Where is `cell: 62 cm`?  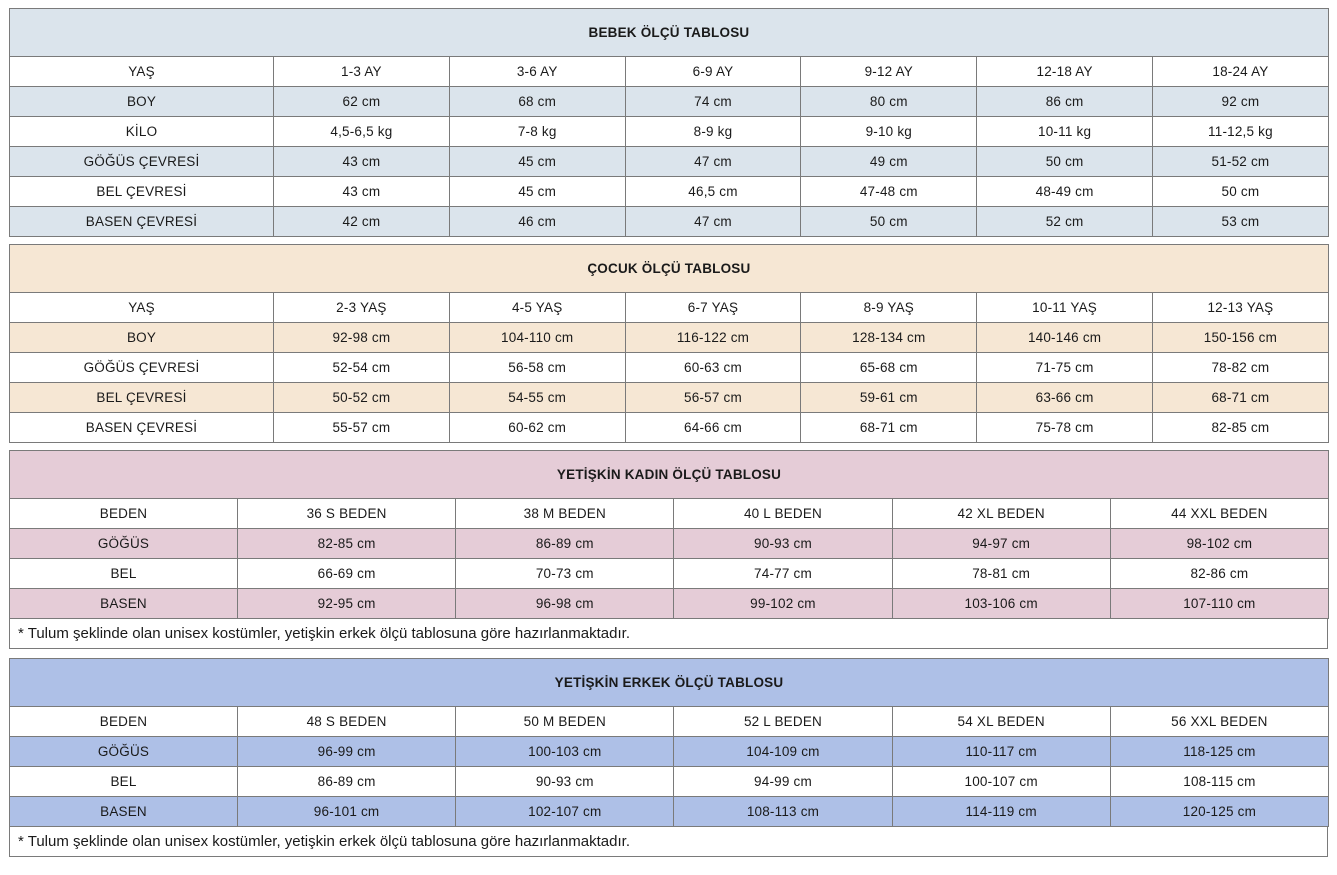 cell: 62 cm is located at coordinates (361, 101).